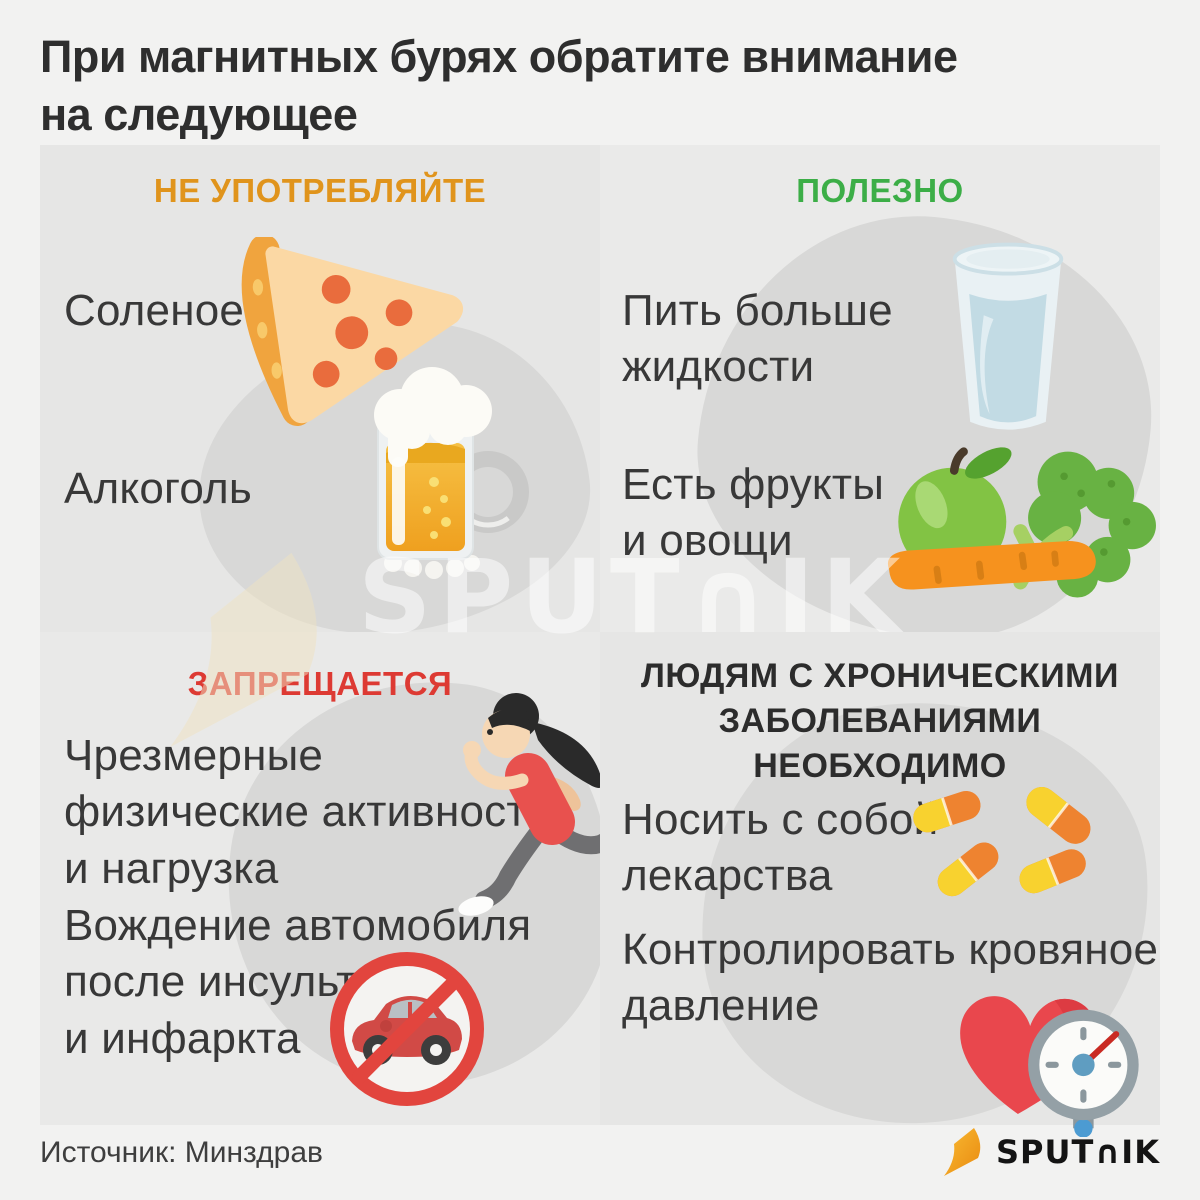  I want to click on useful-header: ПОЛЕЗНО, so click(880, 190).